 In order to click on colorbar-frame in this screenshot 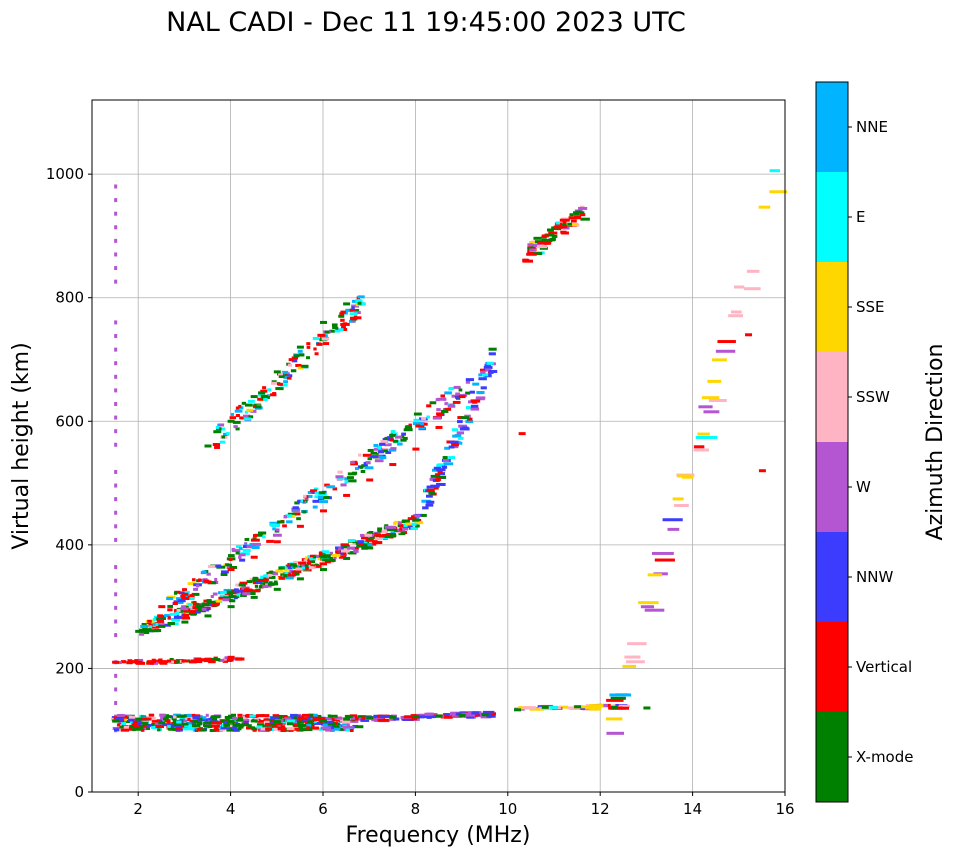, I will do `click(832, 442)`.